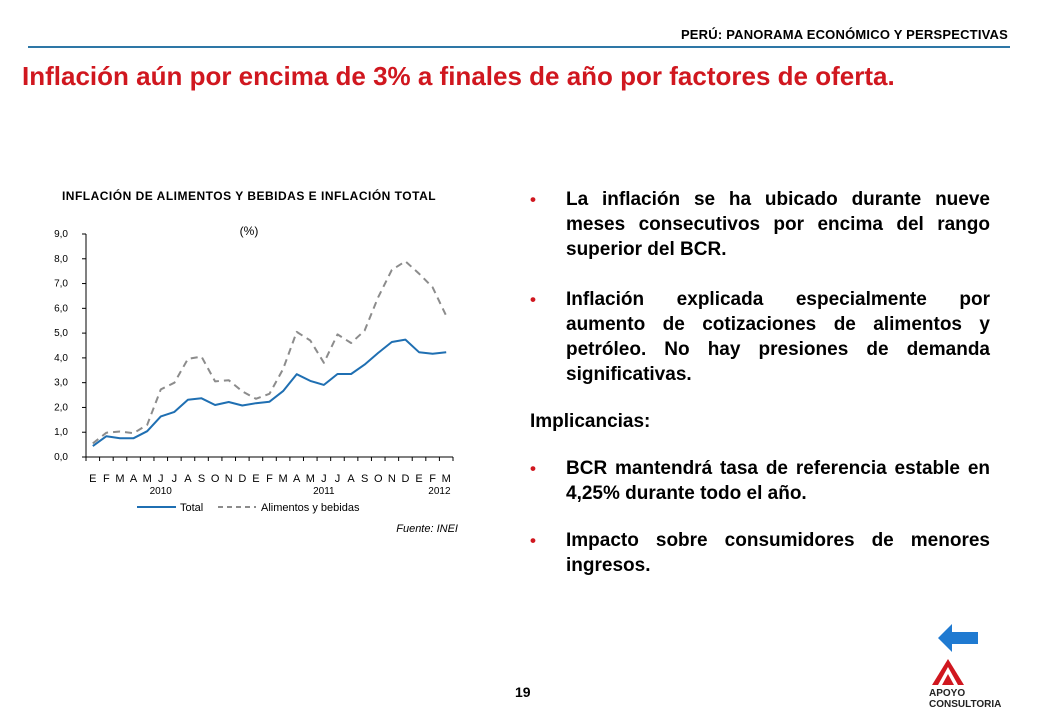 The width and height of the screenshot is (1040, 720). What do you see at coordinates (249, 231) in the screenshot?
I see `chart-unit: (%)` at bounding box center [249, 231].